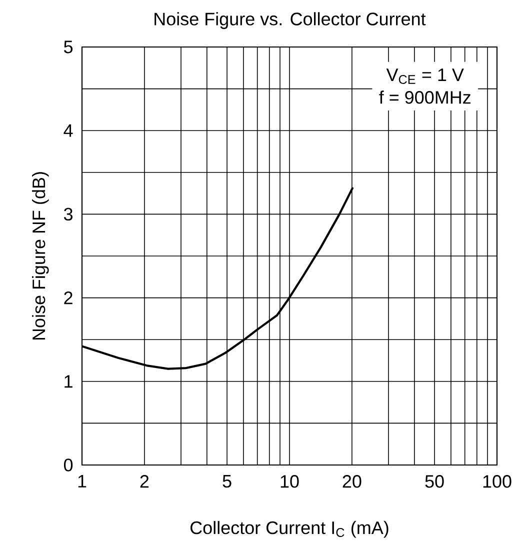 The width and height of the screenshot is (520, 560). What do you see at coordinates (68, 381) in the screenshot?
I see `y-tick-label: 1` at bounding box center [68, 381].